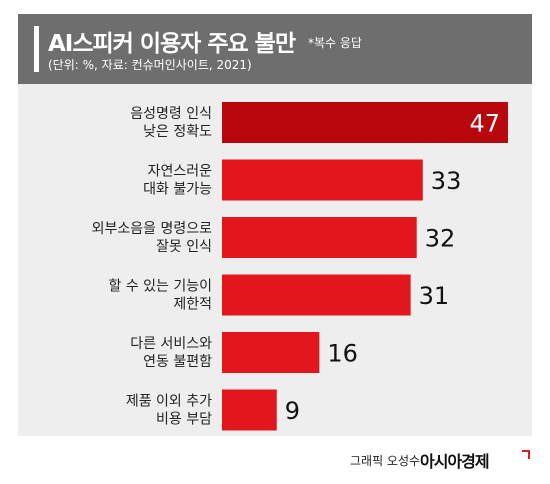 The image size is (550, 484). What do you see at coordinates (455, 461) in the screenshot?
I see `publisher-brand: 아시아경제` at bounding box center [455, 461].